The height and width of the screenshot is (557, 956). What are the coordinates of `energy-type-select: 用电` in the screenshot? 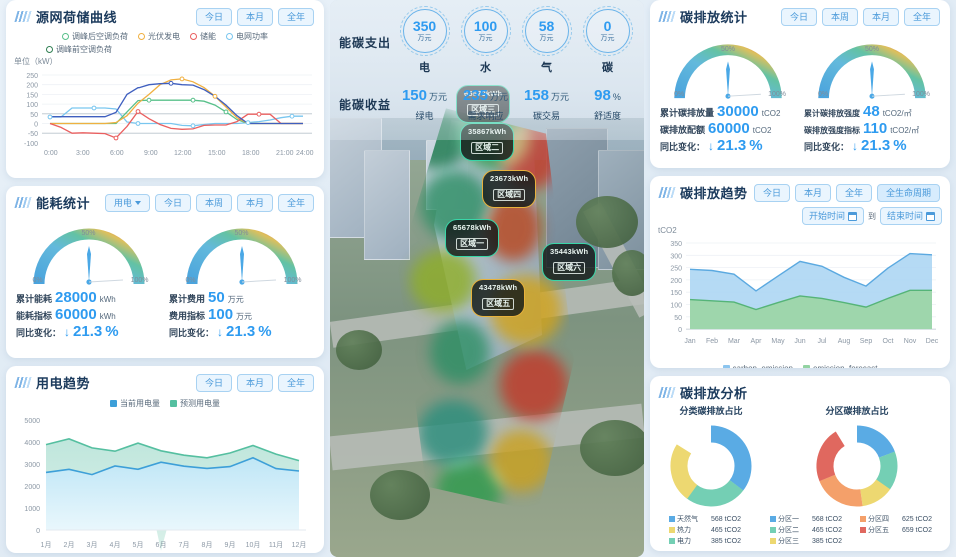 It's located at (127, 202).